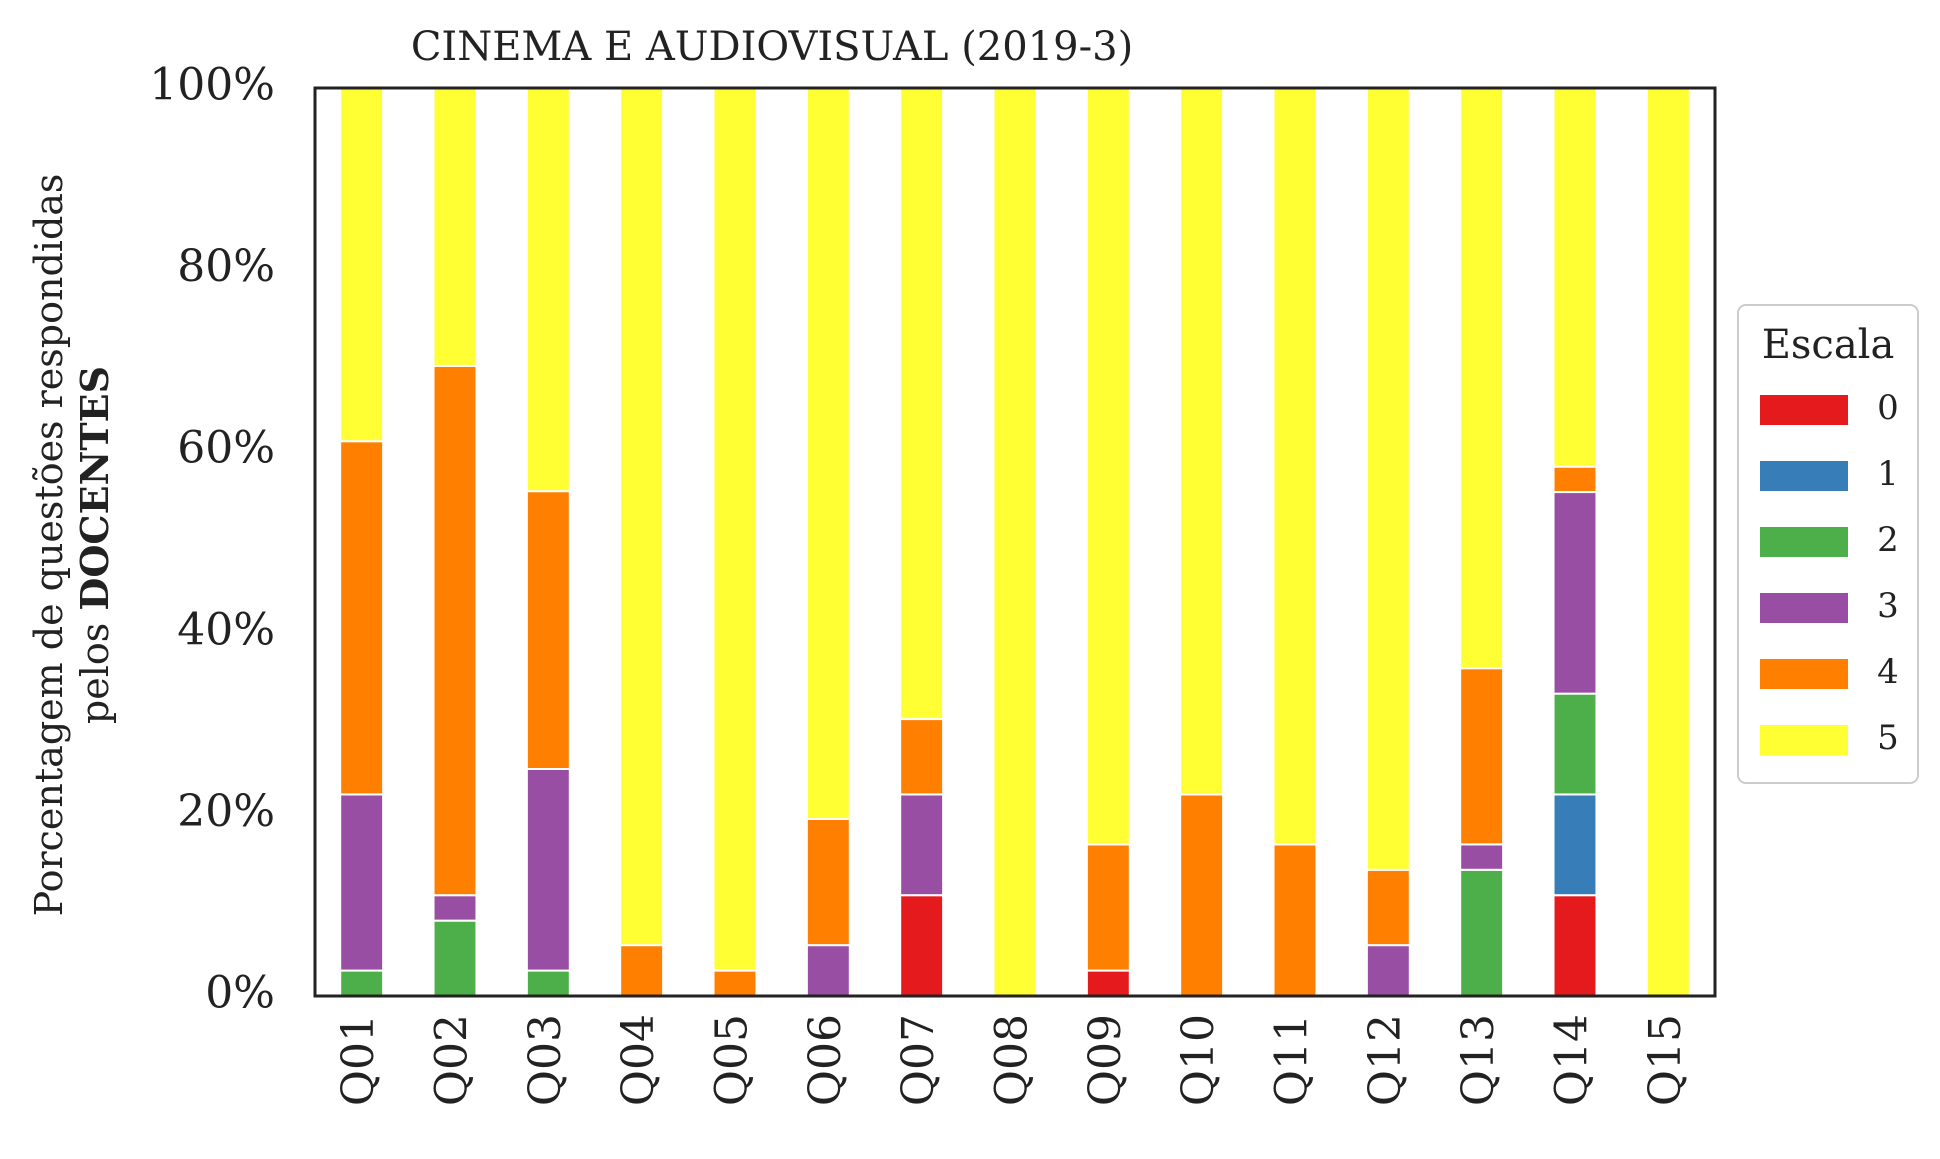 Image resolution: width=1940 pixels, height=1159 pixels. What do you see at coordinates (638, 1060) in the screenshot?
I see `x-tick-label-q04: Q04` at bounding box center [638, 1060].